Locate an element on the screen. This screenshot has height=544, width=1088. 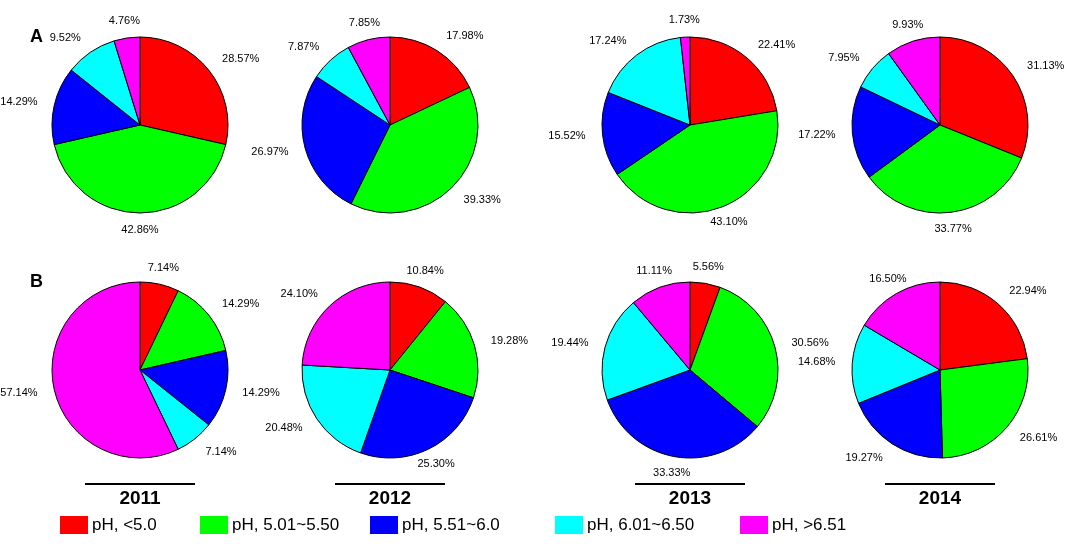
data-label: 14.68% is located at coordinates (816, 361).